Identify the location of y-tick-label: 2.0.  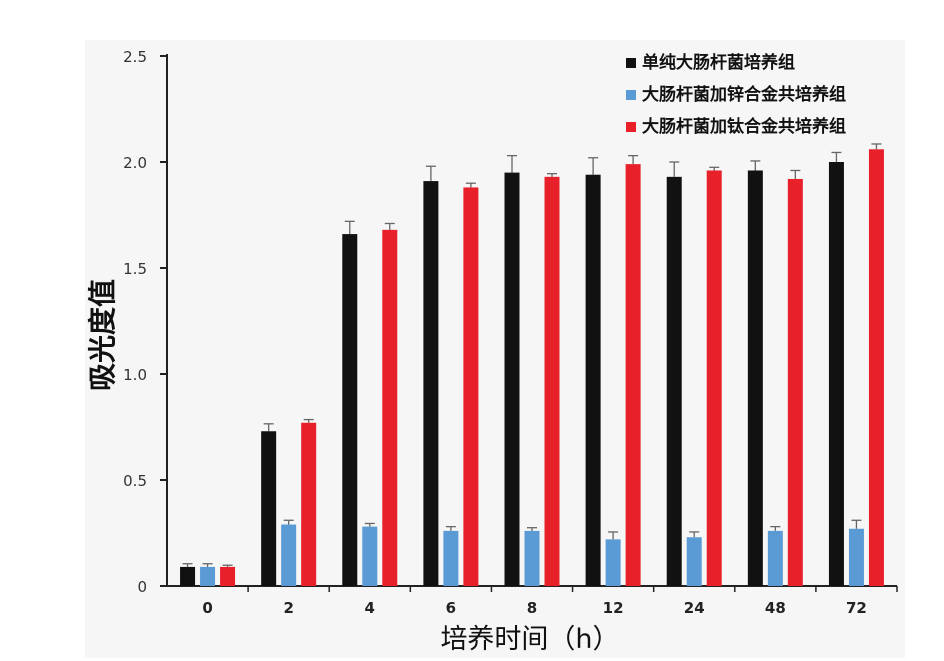
(135, 163).